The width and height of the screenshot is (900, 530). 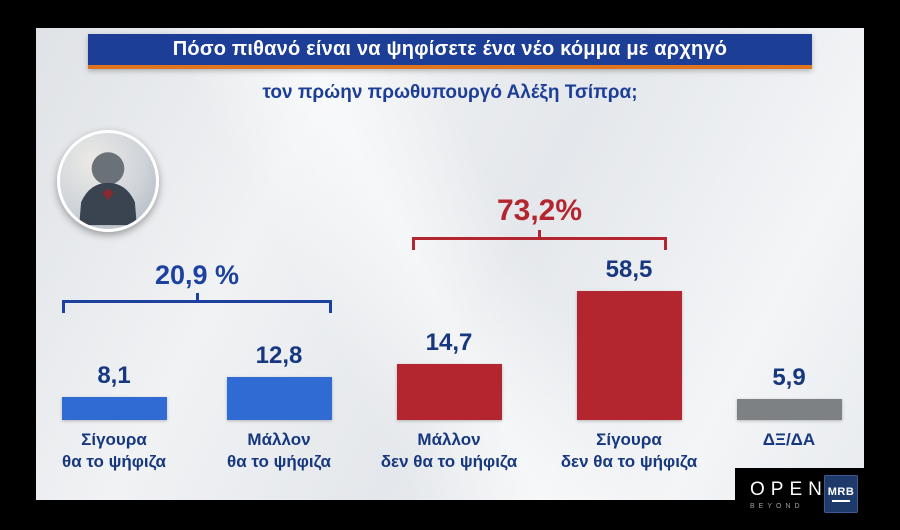 I want to click on category-label-3: Μάλλον δεν θα το ψήφιζα, so click(x=449, y=451).